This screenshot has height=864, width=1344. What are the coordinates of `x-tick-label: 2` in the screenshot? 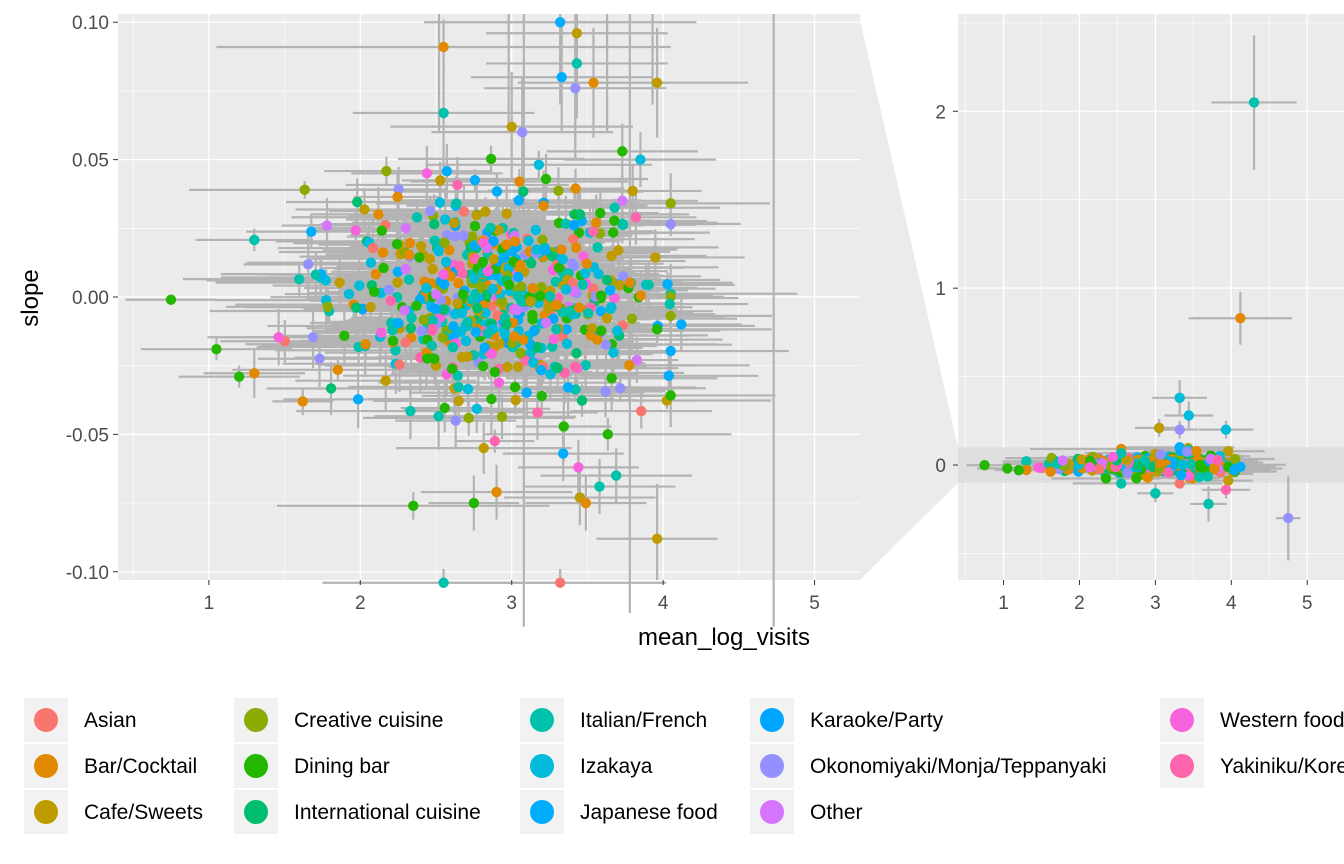 It's located at (1079, 603).